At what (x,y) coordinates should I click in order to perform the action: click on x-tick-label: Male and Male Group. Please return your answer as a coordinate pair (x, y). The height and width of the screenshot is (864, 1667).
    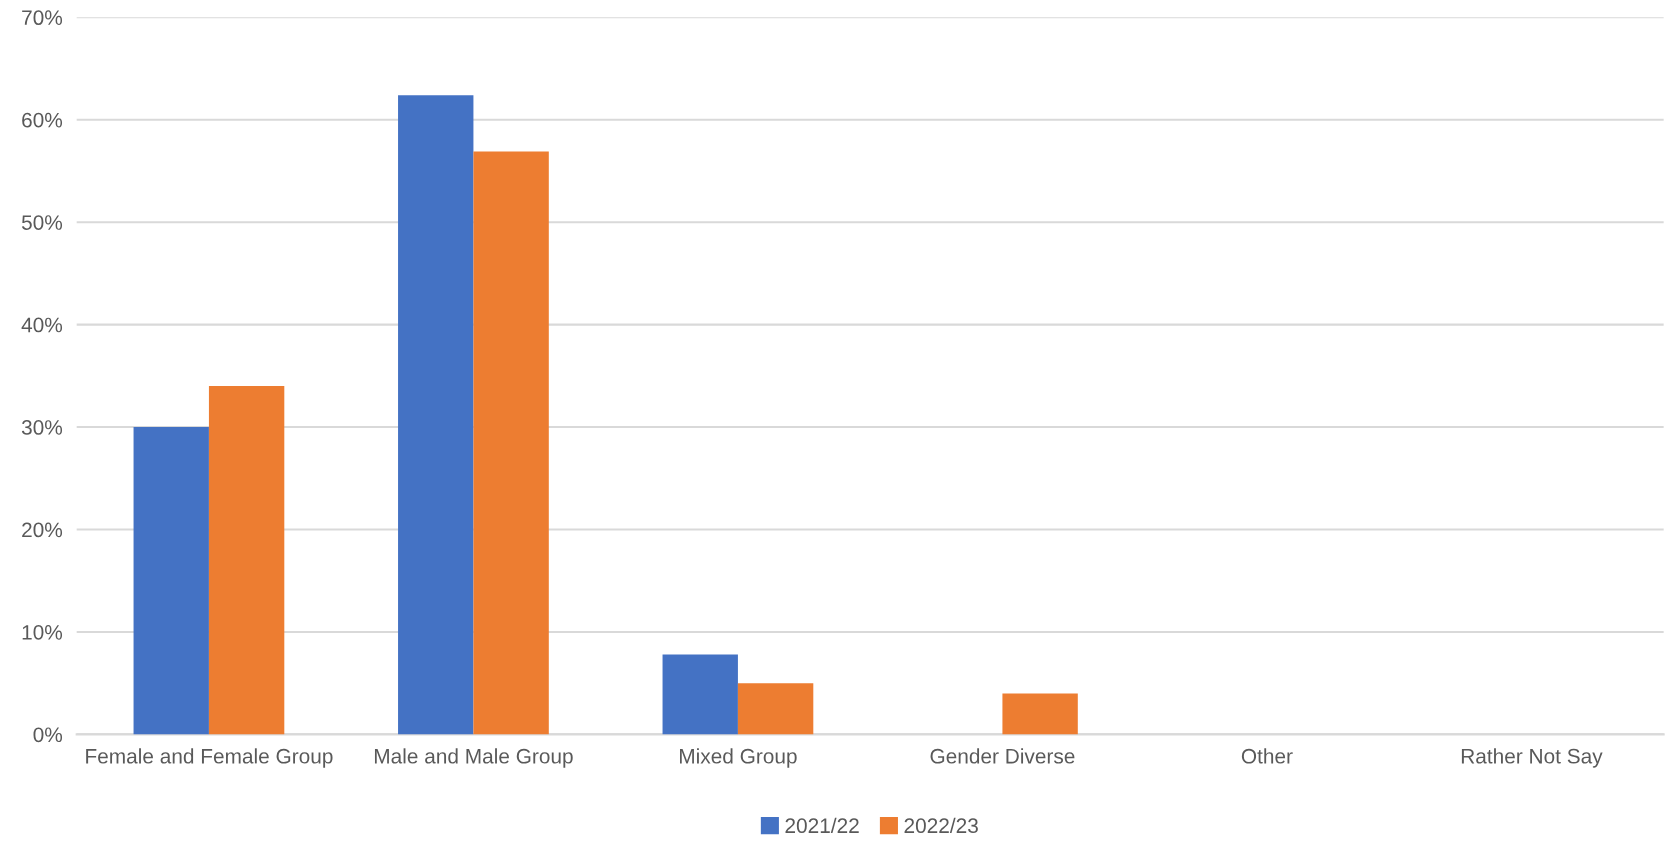
    Looking at the image, I should click on (473, 758).